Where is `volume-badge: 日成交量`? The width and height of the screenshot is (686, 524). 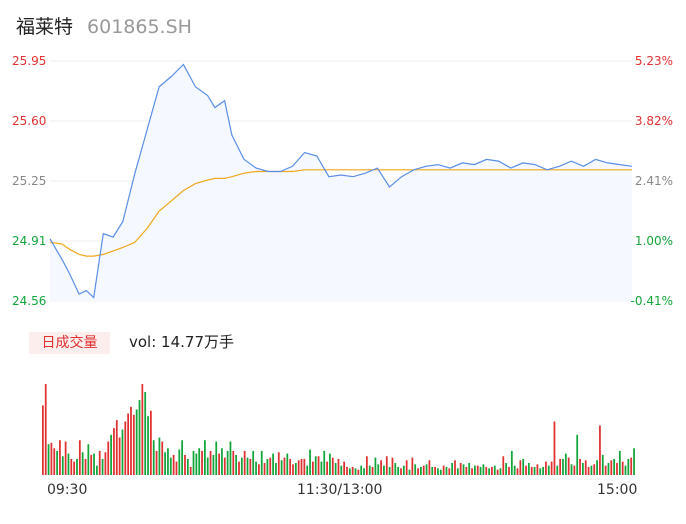 volume-badge: 日成交量 is located at coordinates (69, 343).